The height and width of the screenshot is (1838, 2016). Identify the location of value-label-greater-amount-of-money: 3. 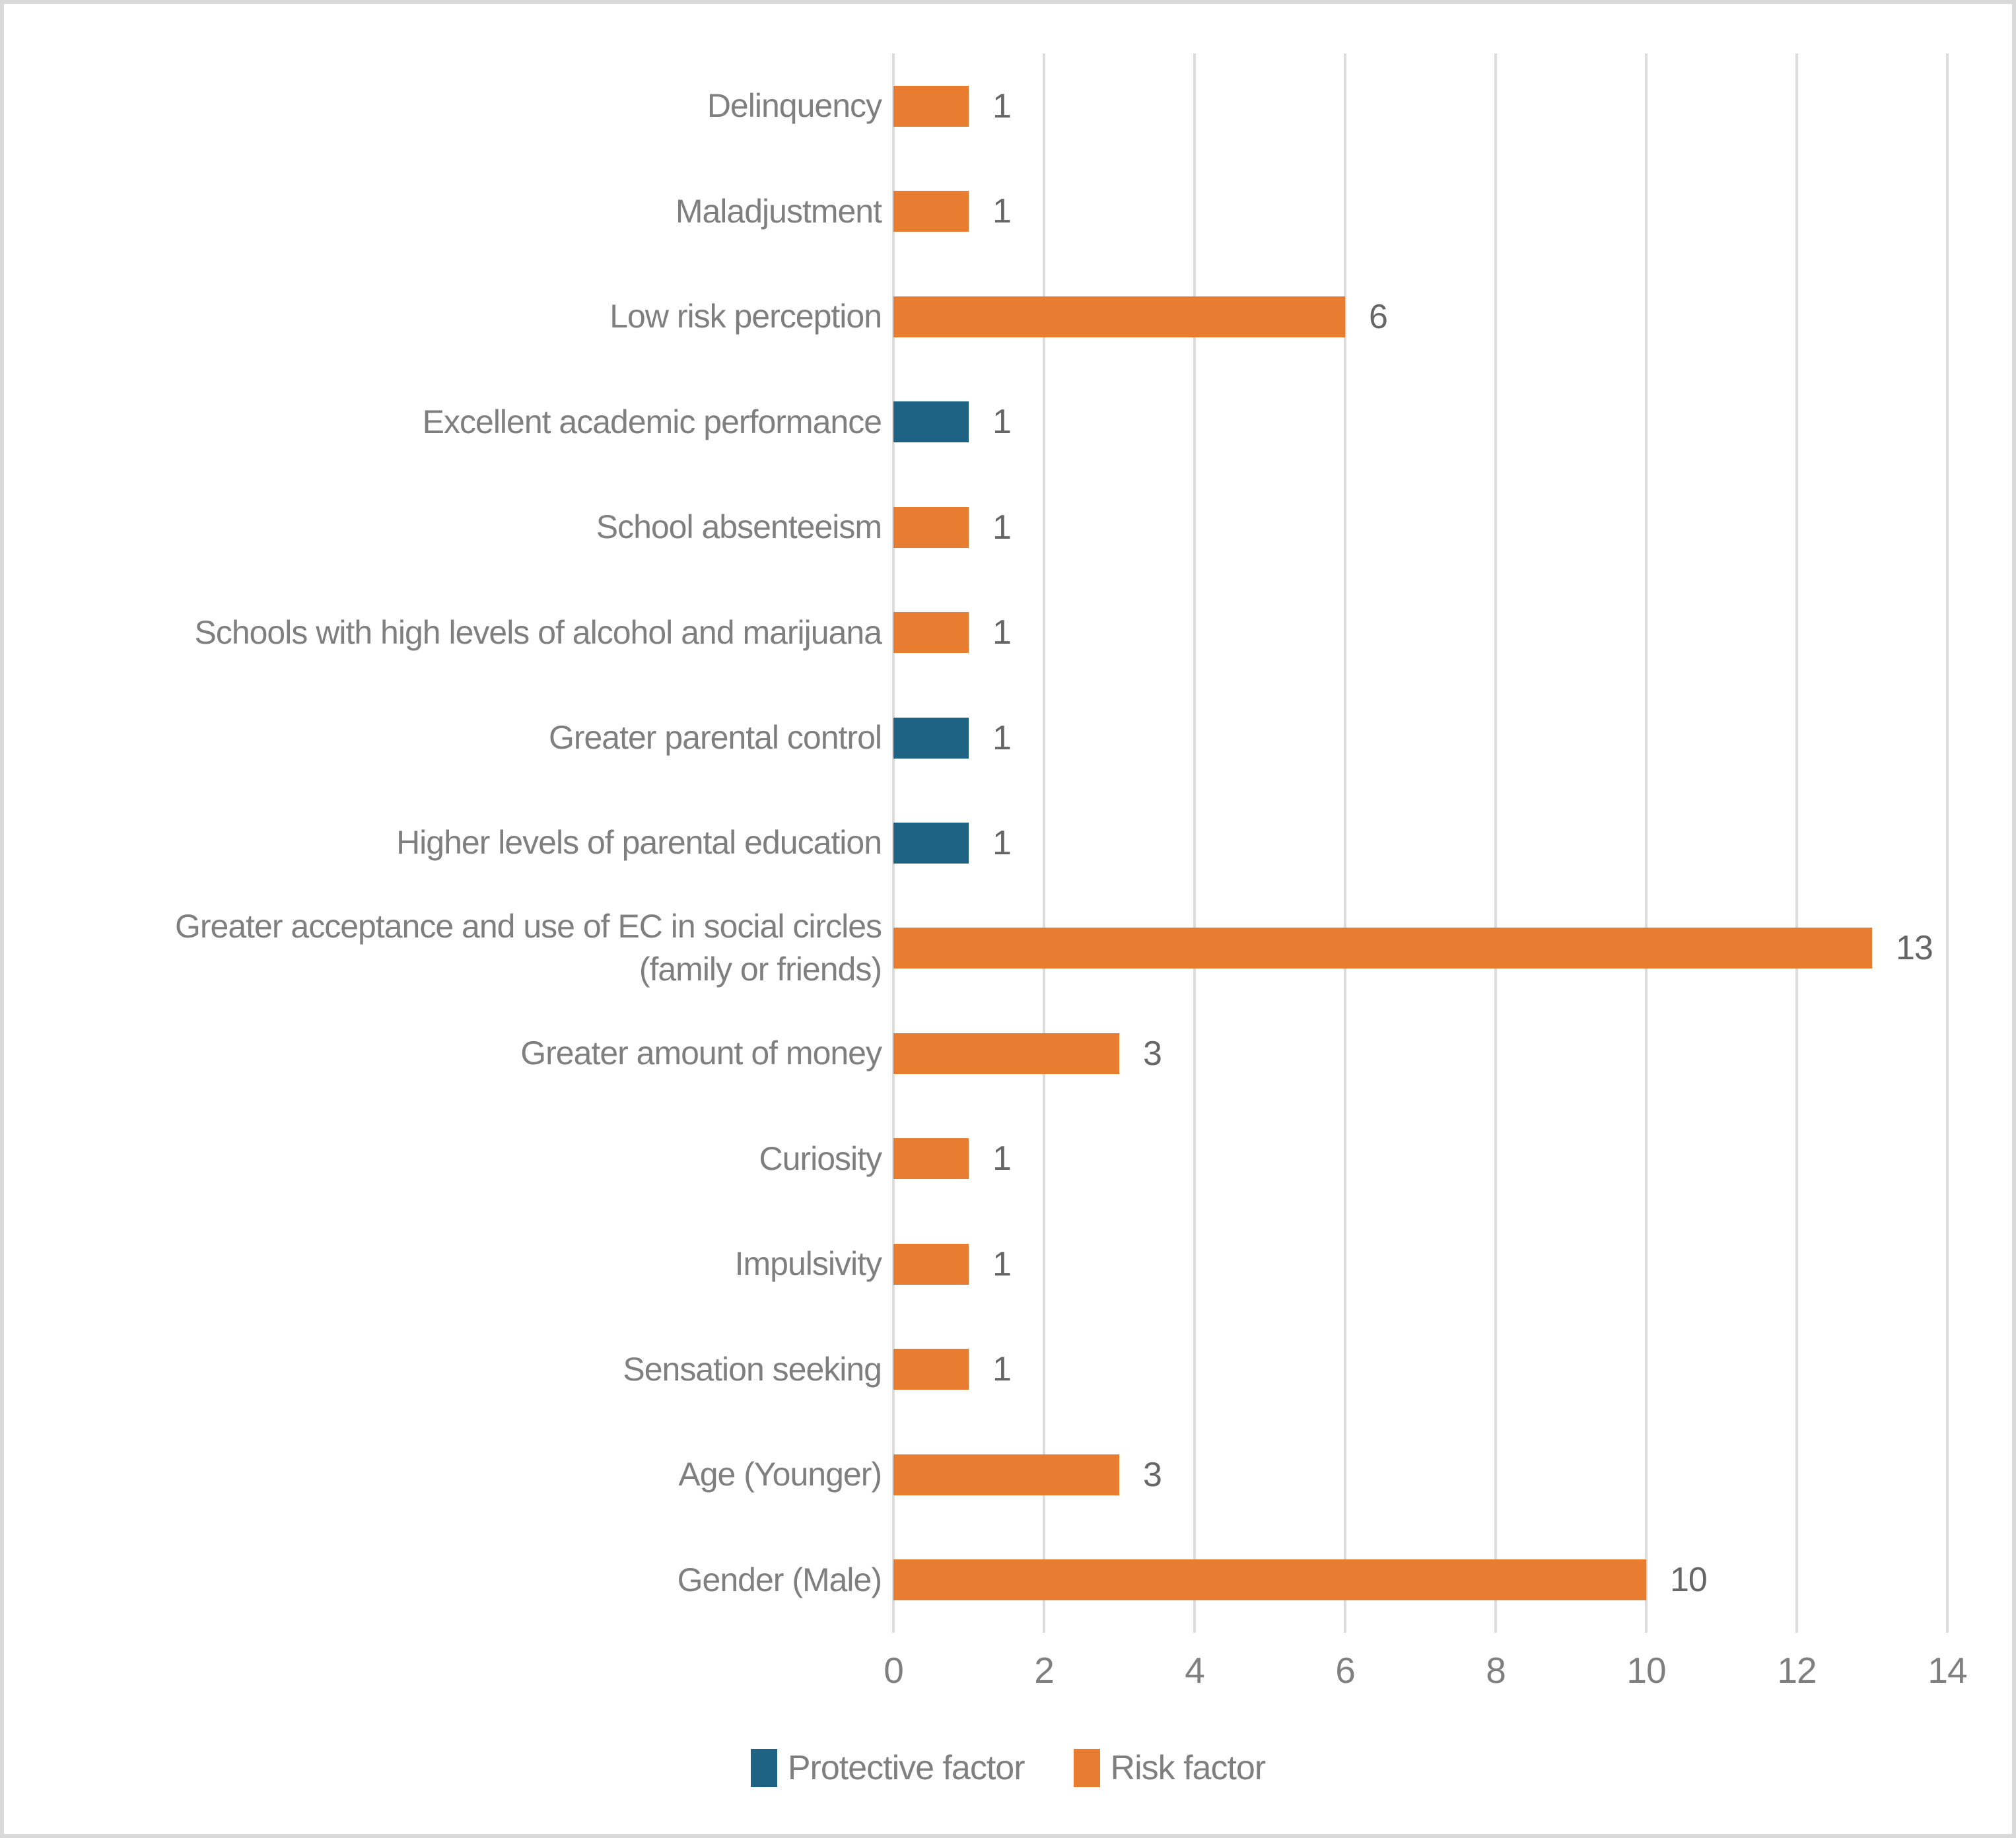
(1152, 1054).